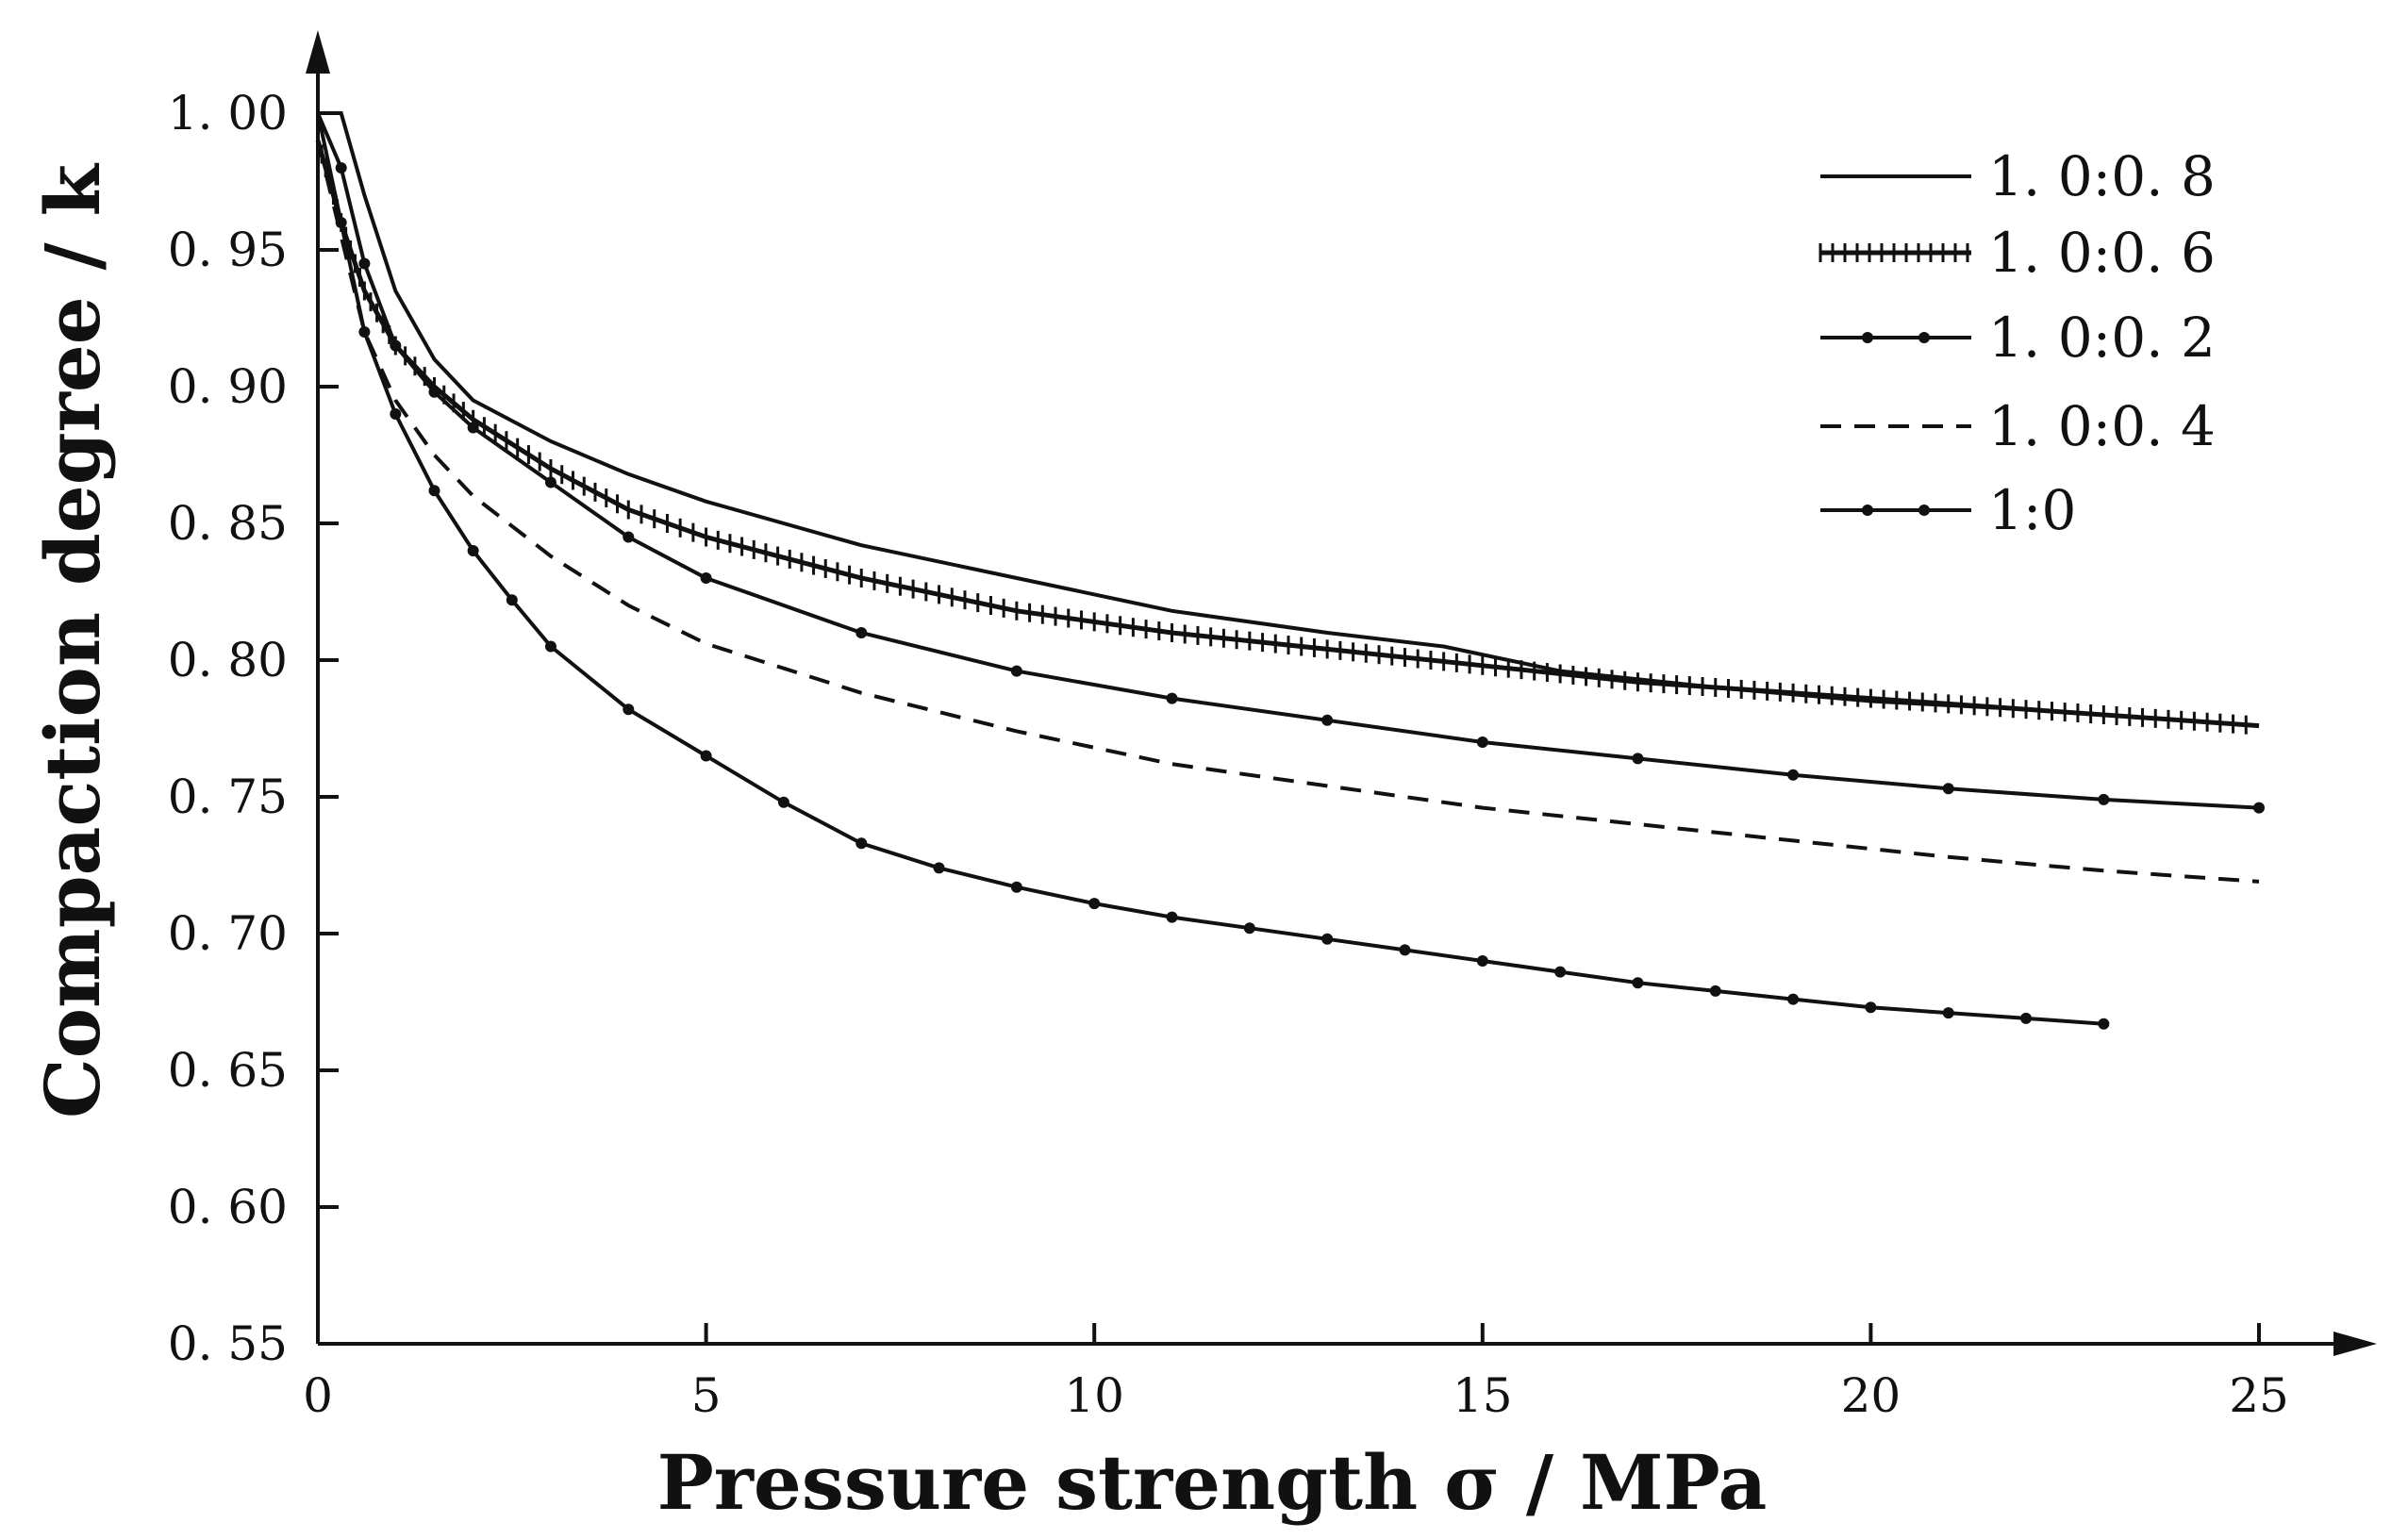  What do you see at coordinates (228, 1070) in the screenshot?
I see `y-tick-label: 0. 65` at bounding box center [228, 1070].